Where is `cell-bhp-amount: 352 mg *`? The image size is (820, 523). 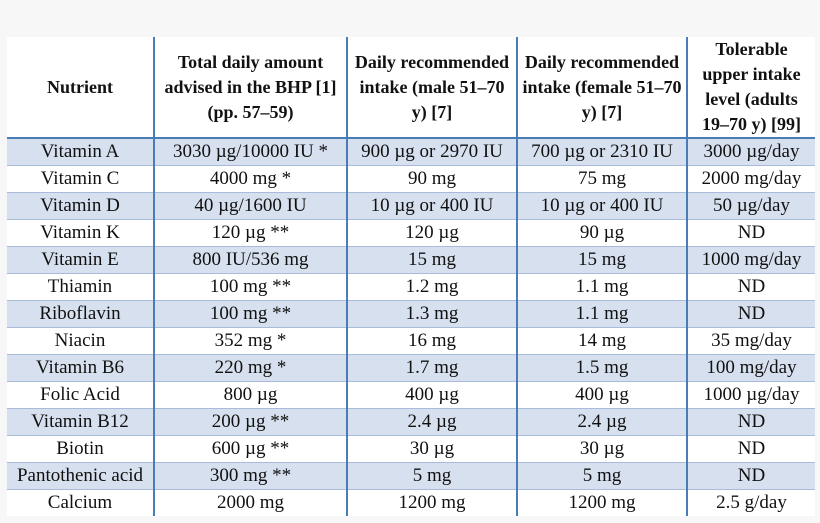 cell-bhp-amount: 352 mg * is located at coordinates (250, 341).